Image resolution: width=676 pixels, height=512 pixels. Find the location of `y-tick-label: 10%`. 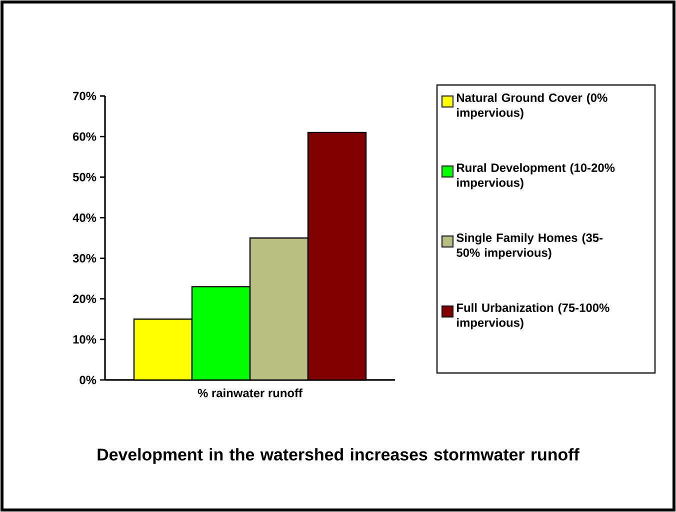

y-tick-label: 10% is located at coordinates (84, 339).